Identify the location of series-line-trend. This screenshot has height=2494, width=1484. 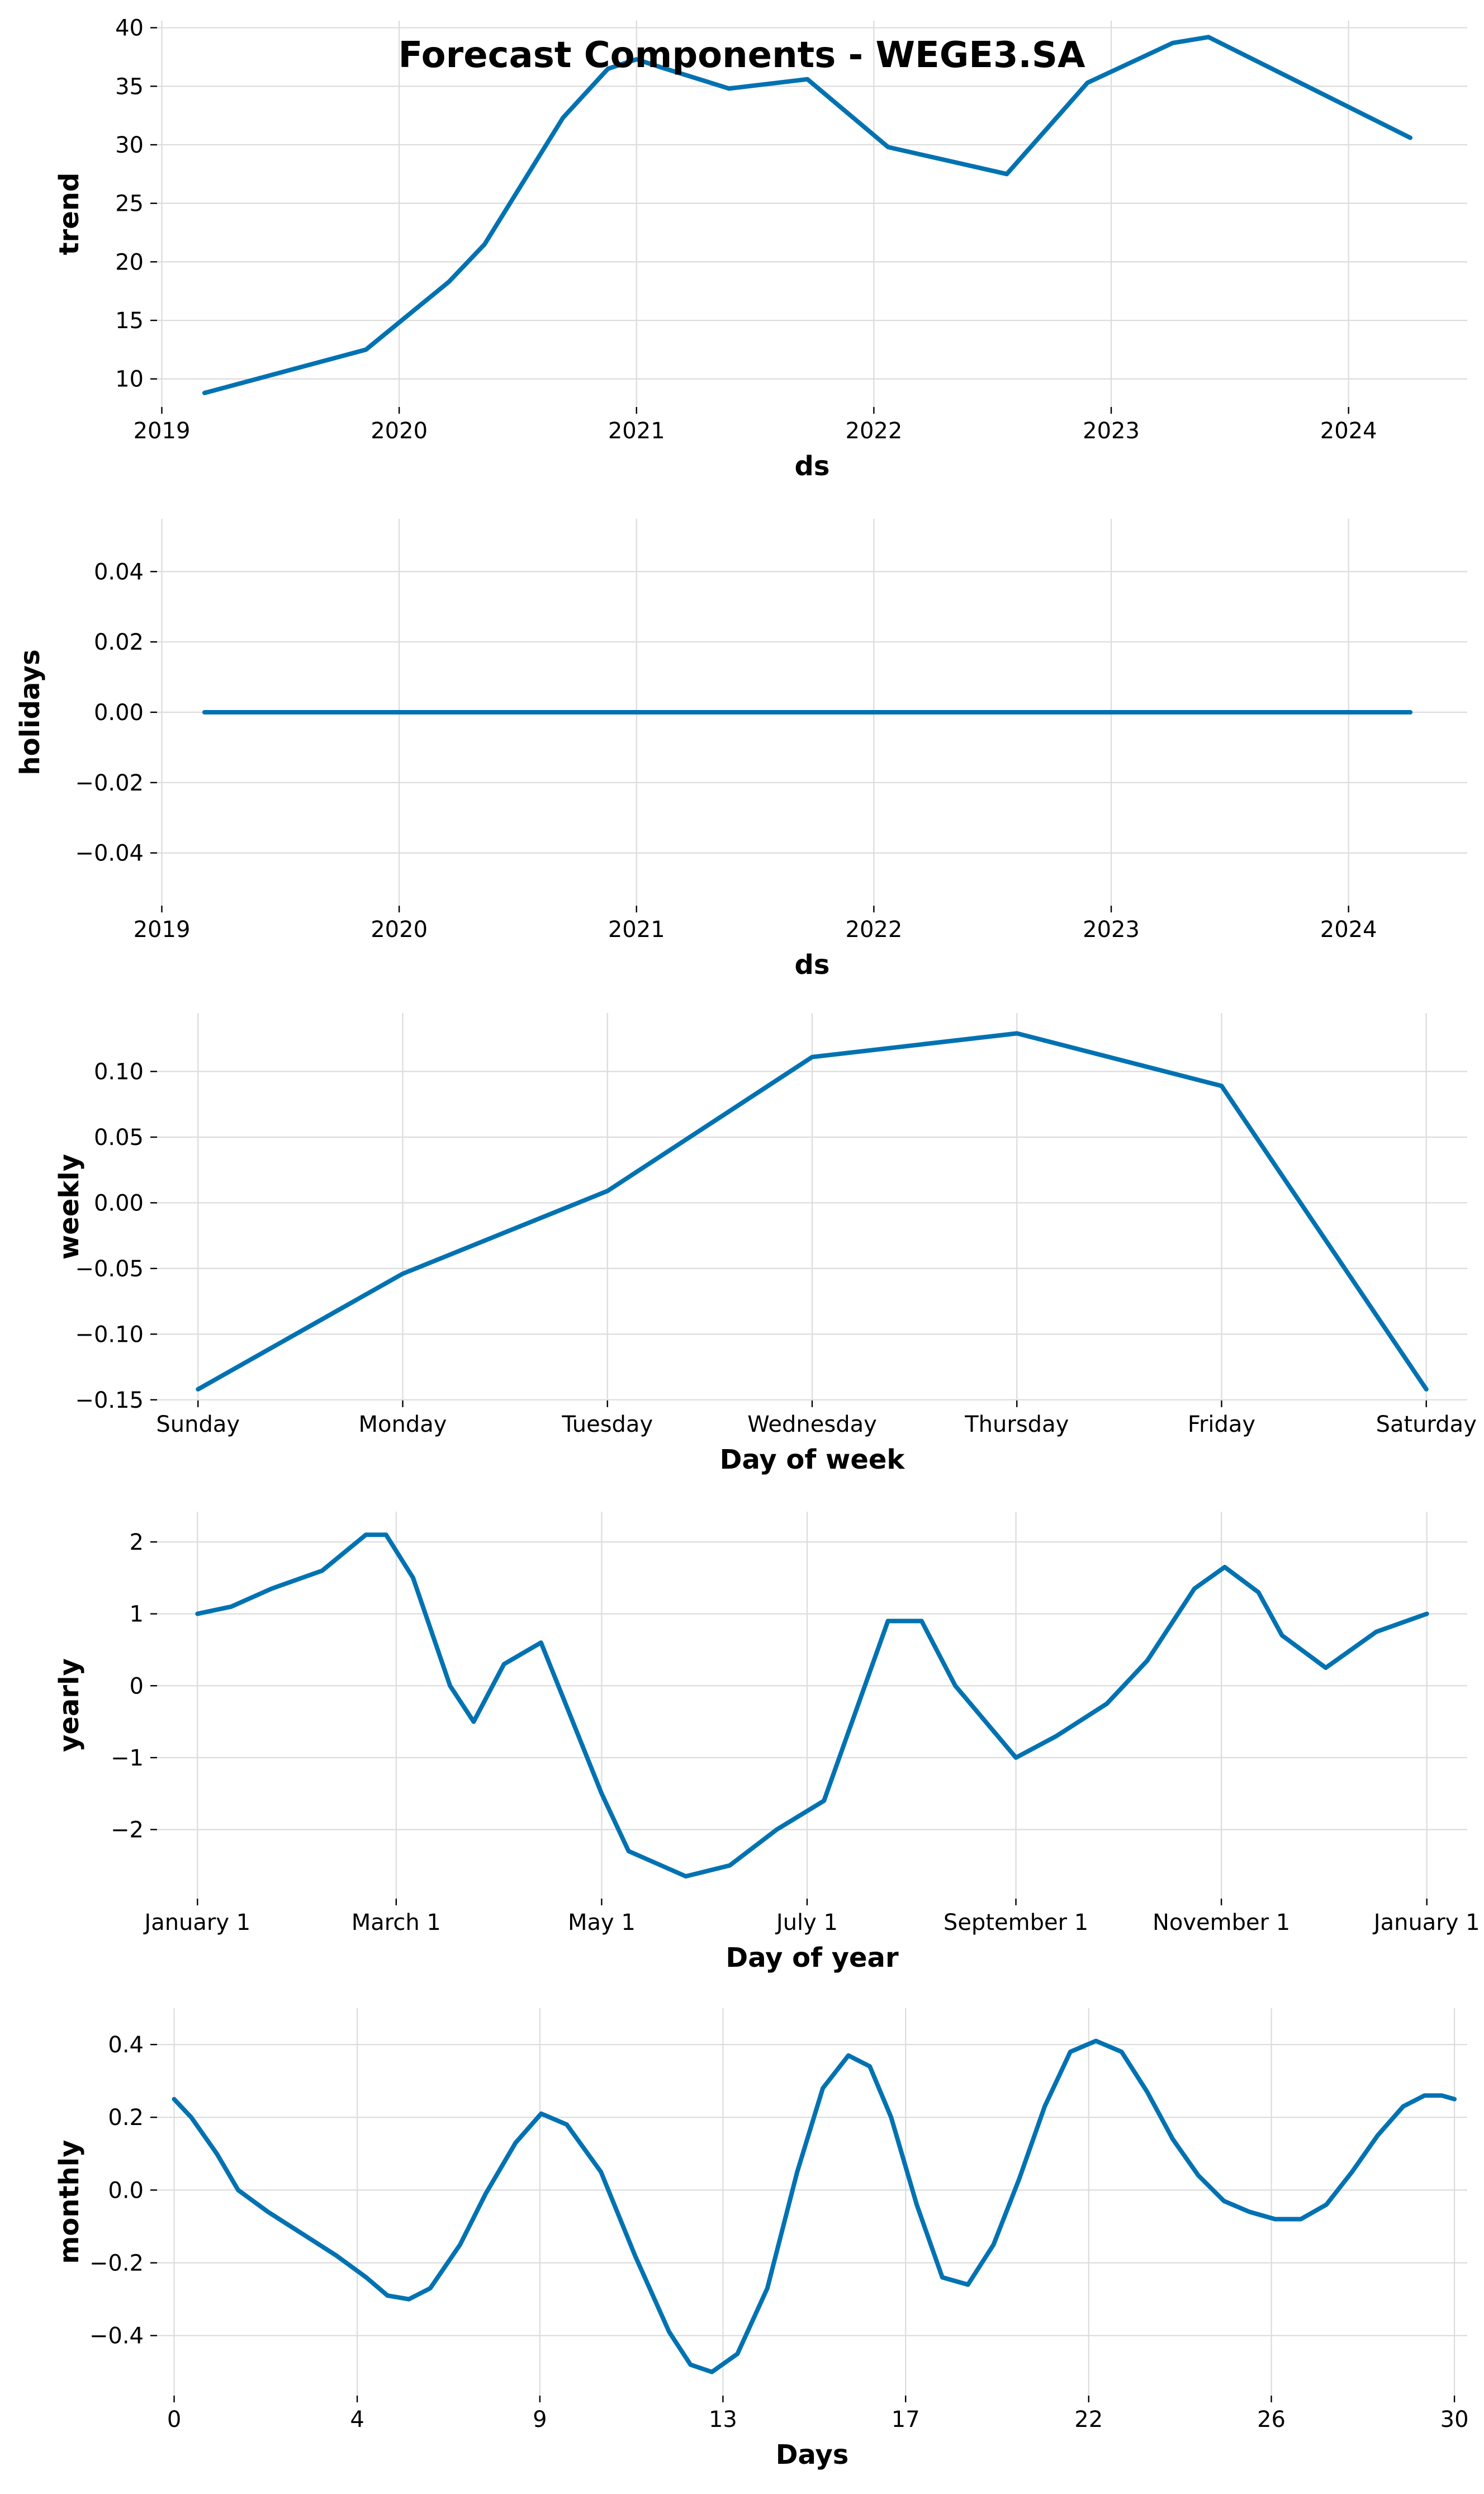
(807, 215).